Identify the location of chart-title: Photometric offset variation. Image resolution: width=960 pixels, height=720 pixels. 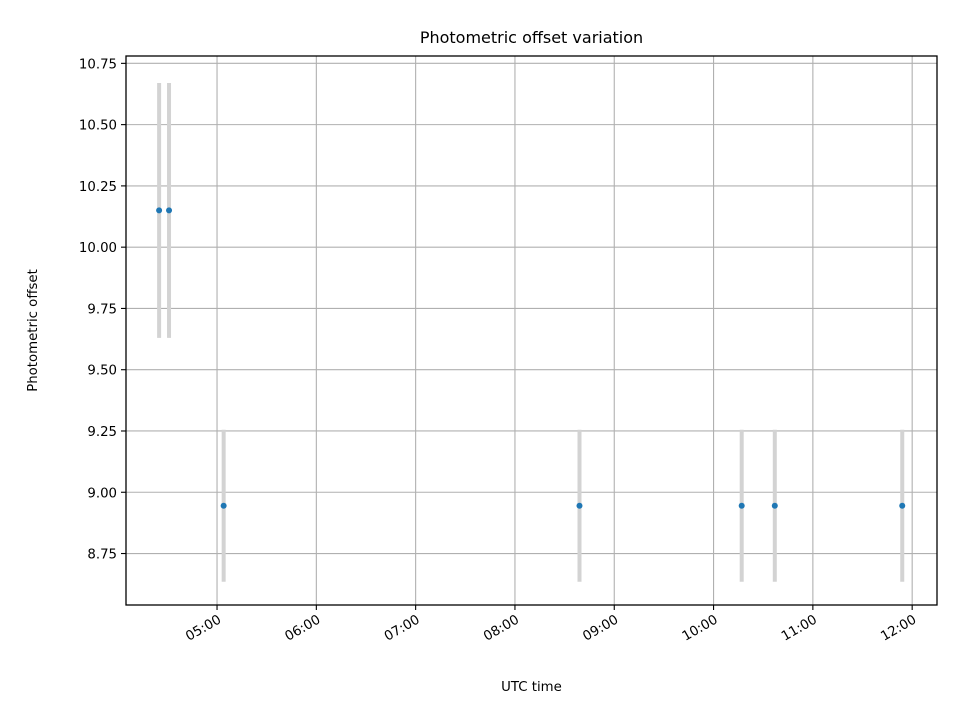
(531, 37).